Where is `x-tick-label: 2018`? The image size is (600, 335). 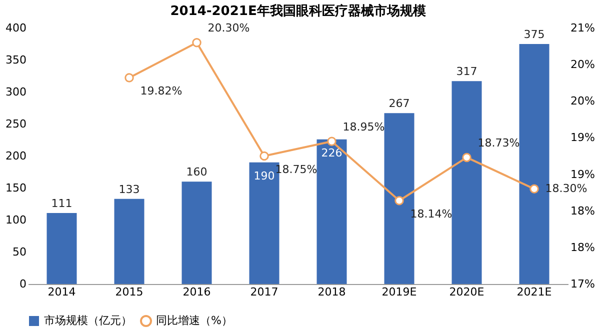 x-tick-label: 2018 is located at coordinates (332, 292).